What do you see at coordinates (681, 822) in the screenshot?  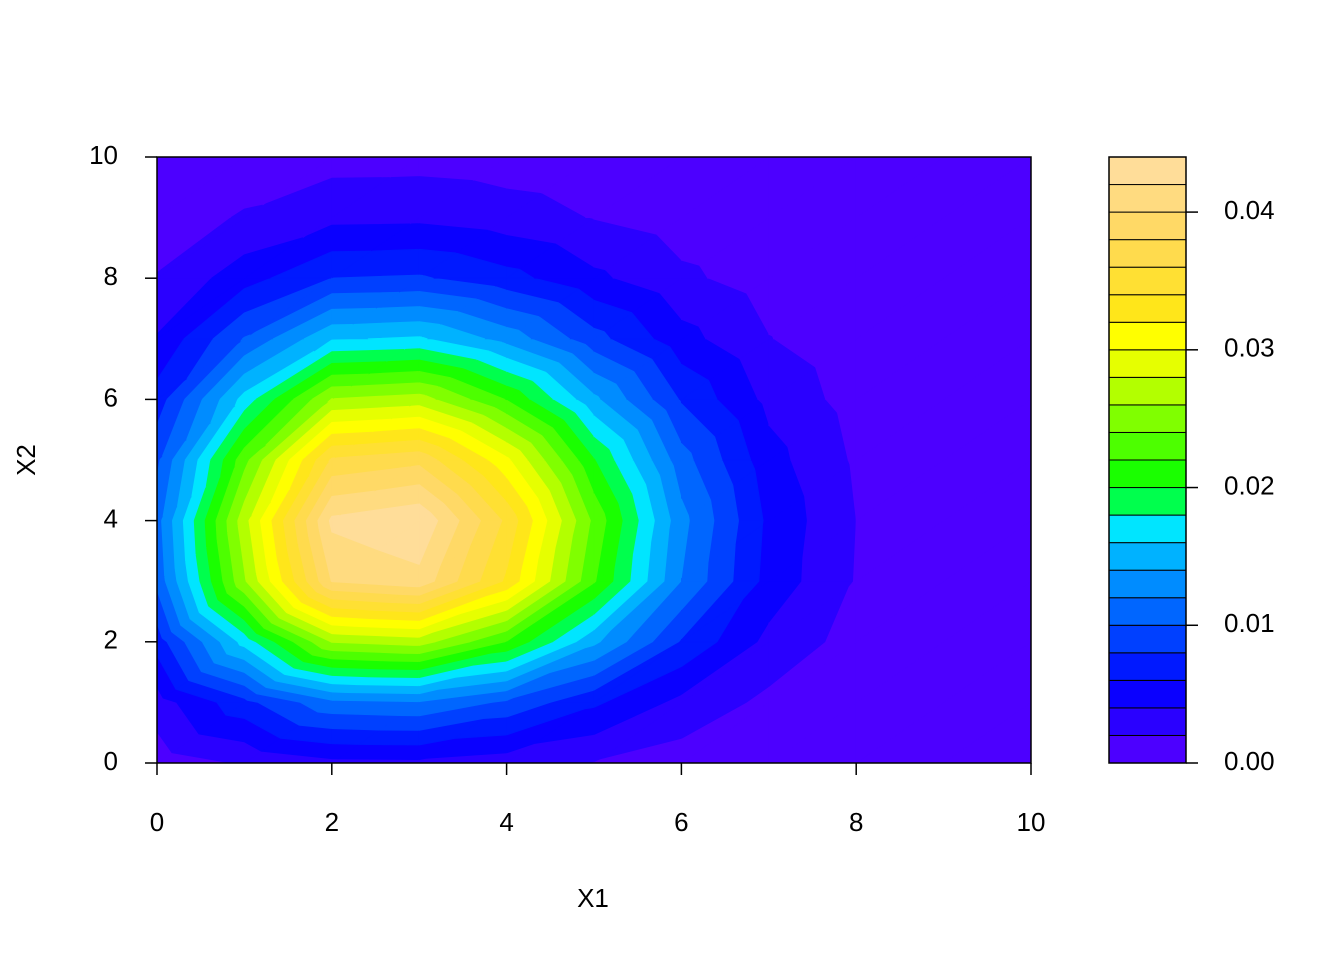 I see `x-tick-label: 6` at bounding box center [681, 822].